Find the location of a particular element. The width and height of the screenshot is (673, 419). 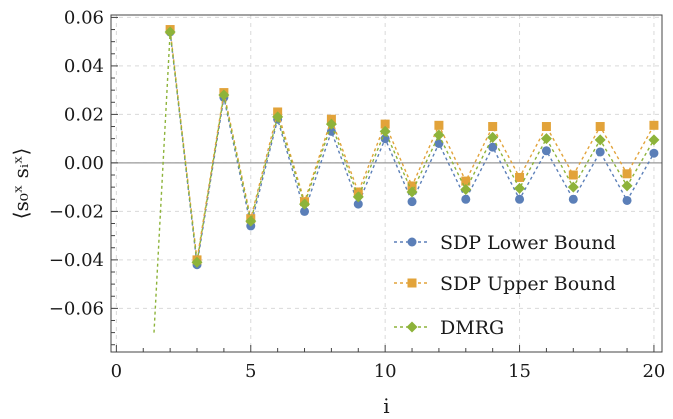

x-tick-label: 10 is located at coordinates (385, 371).